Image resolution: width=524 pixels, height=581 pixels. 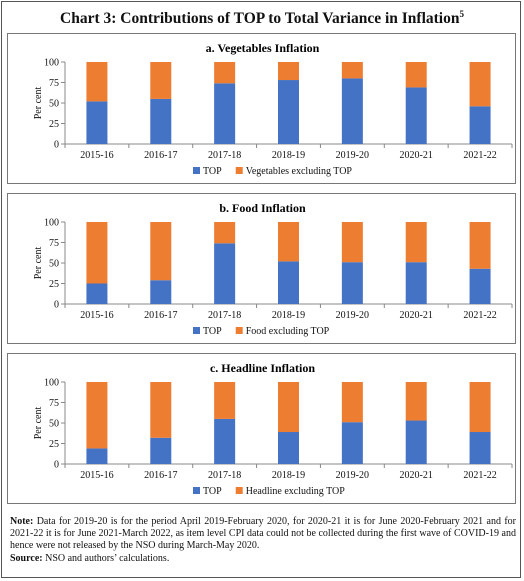 What do you see at coordinates (352, 475) in the screenshot?
I see `x-tick-label: 2019-20` at bounding box center [352, 475].